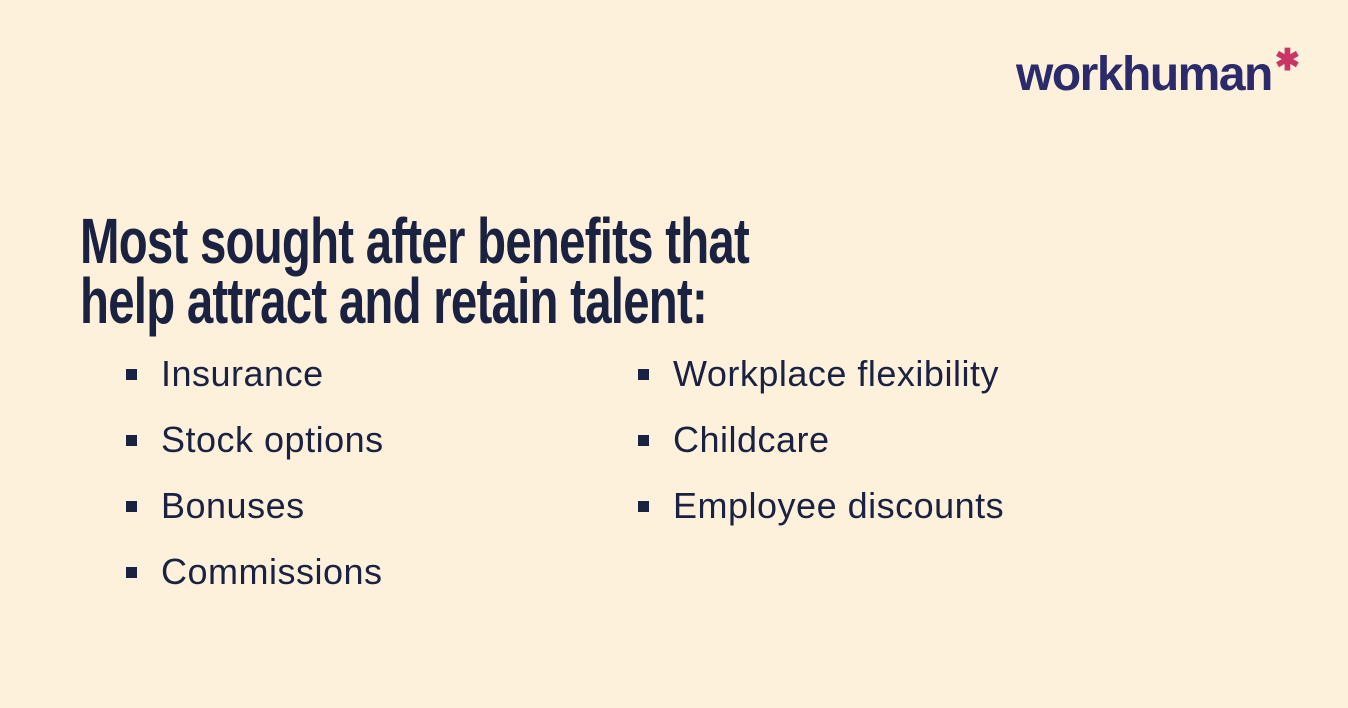 Image resolution: width=1348 pixels, height=708 pixels. What do you see at coordinates (751, 439) in the screenshot?
I see `benefit-label: Childcare` at bounding box center [751, 439].